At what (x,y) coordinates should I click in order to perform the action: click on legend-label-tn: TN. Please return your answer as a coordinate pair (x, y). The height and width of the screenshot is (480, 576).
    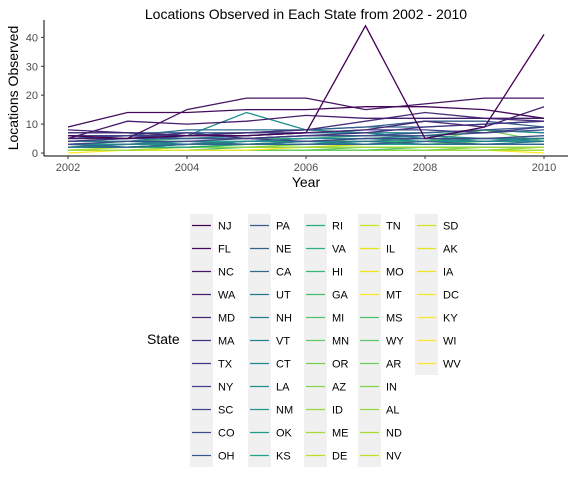
    Looking at the image, I should click on (393, 227).